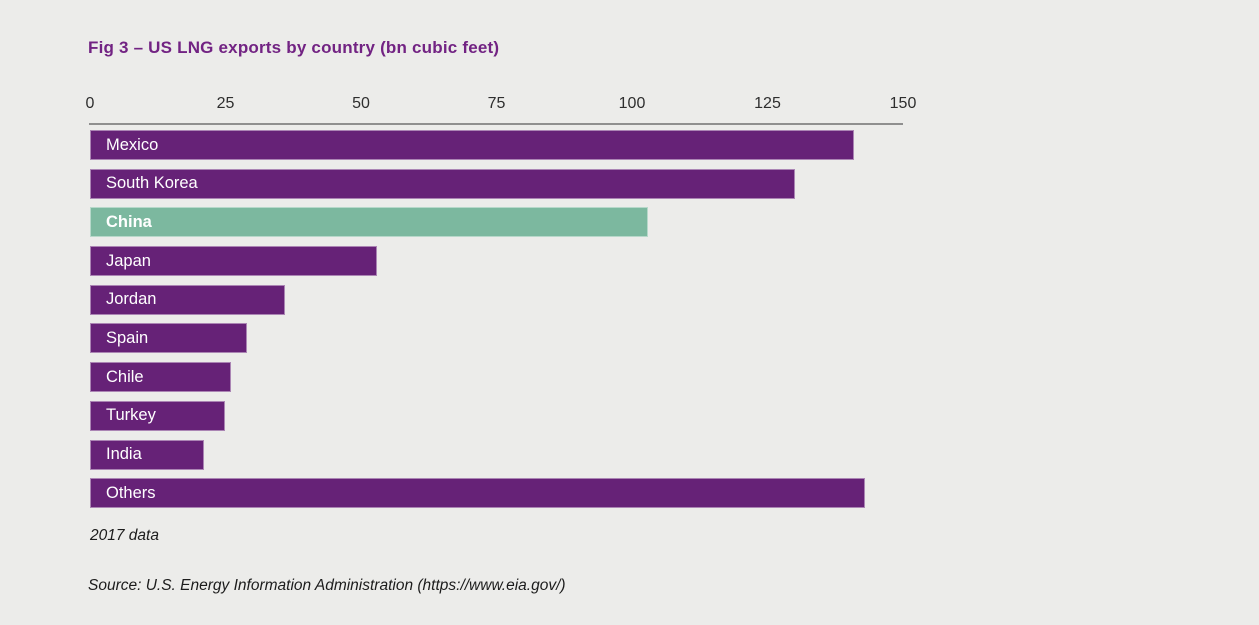 The height and width of the screenshot is (625, 1259). I want to click on x-axis-tick-label: 100, so click(632, 103).